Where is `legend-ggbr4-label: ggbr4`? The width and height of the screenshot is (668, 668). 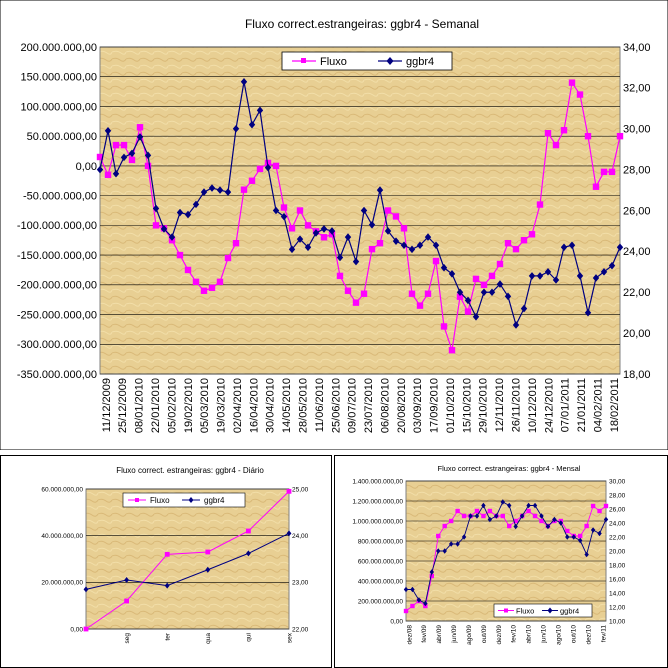 legend-ggbr4-label: ggbr4 is located at coordinates (214, 500).